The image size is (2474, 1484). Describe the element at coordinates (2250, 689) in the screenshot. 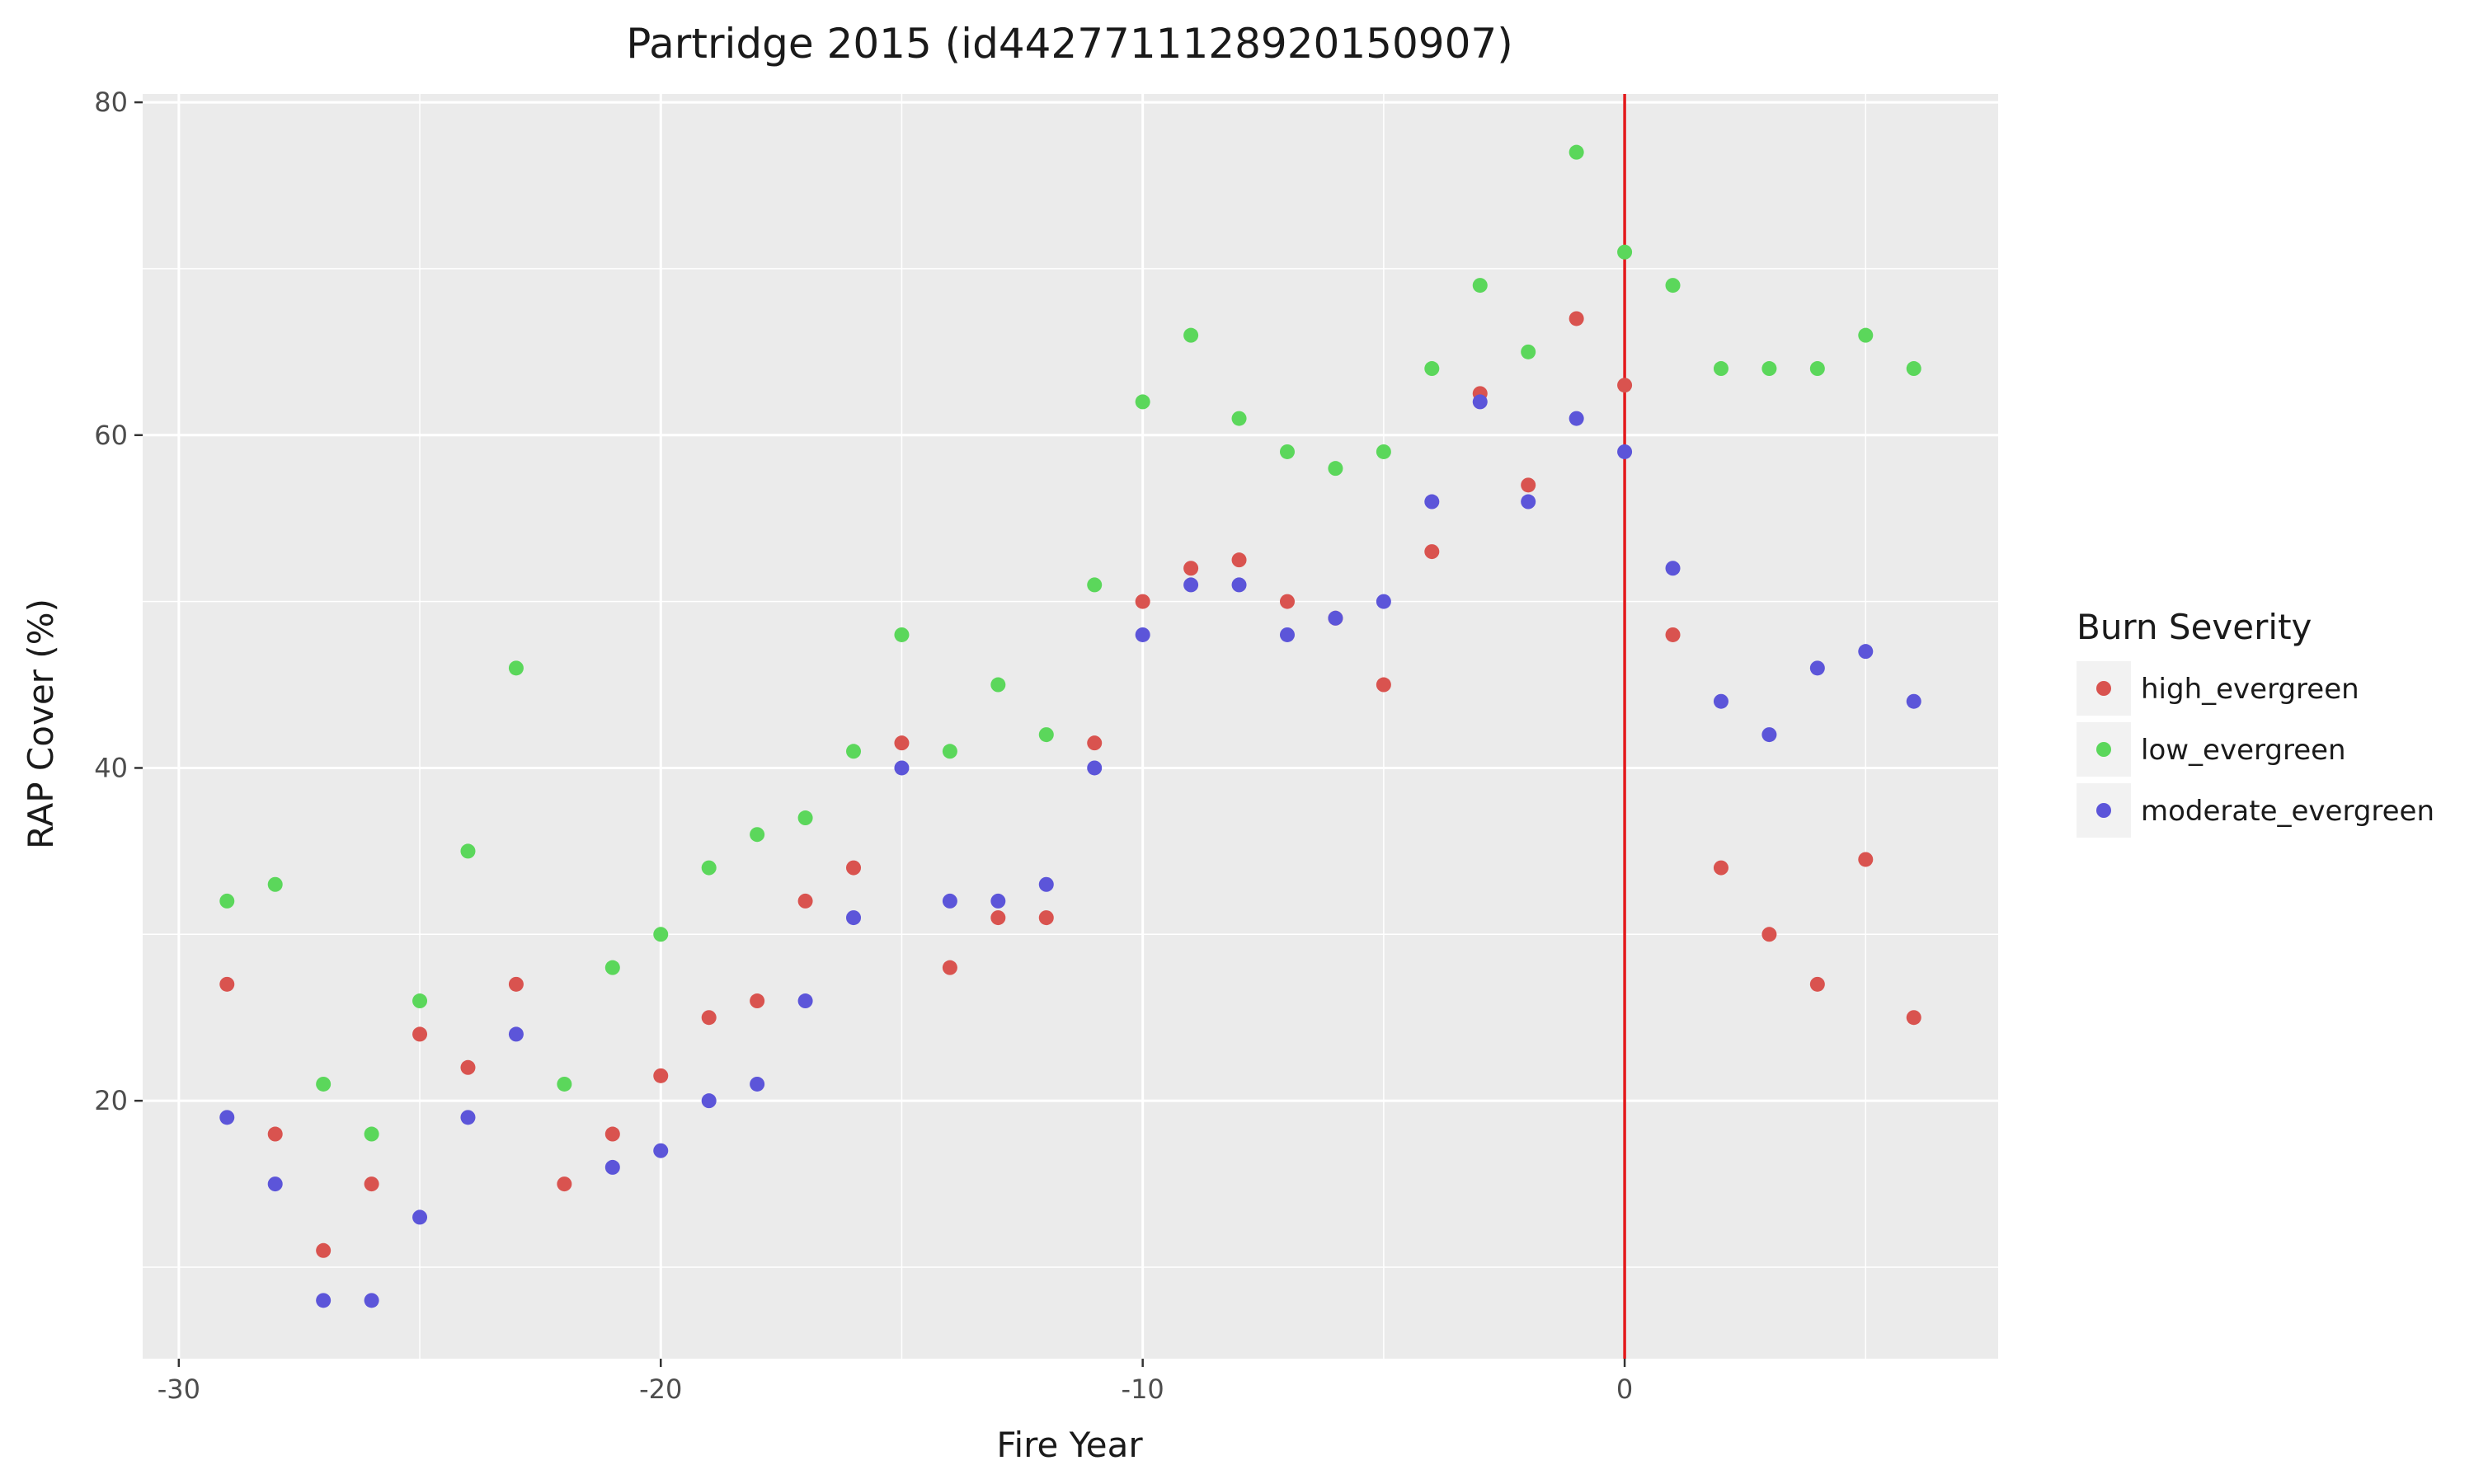

I see `legend-label-high_evergreen: high_evergreen` at that location.